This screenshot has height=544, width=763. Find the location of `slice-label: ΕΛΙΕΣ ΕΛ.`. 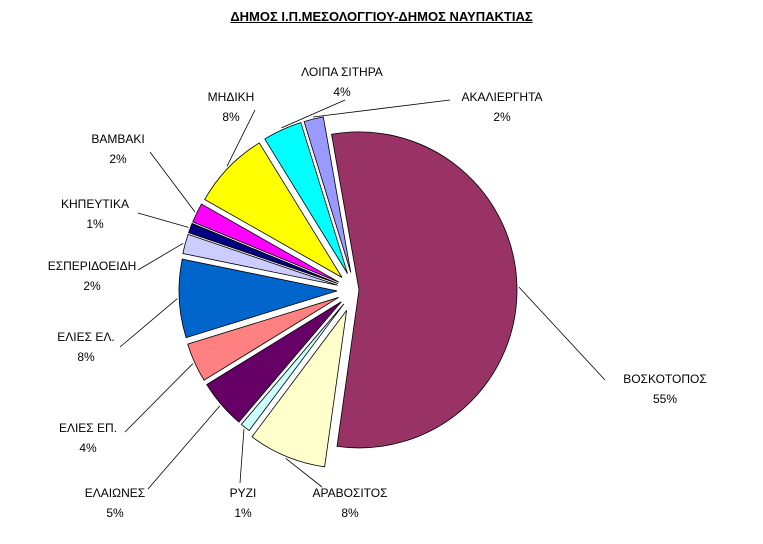

slice-label: ΕΛΙΕΣ ΕΛ. is located at coordinates (85, 337).